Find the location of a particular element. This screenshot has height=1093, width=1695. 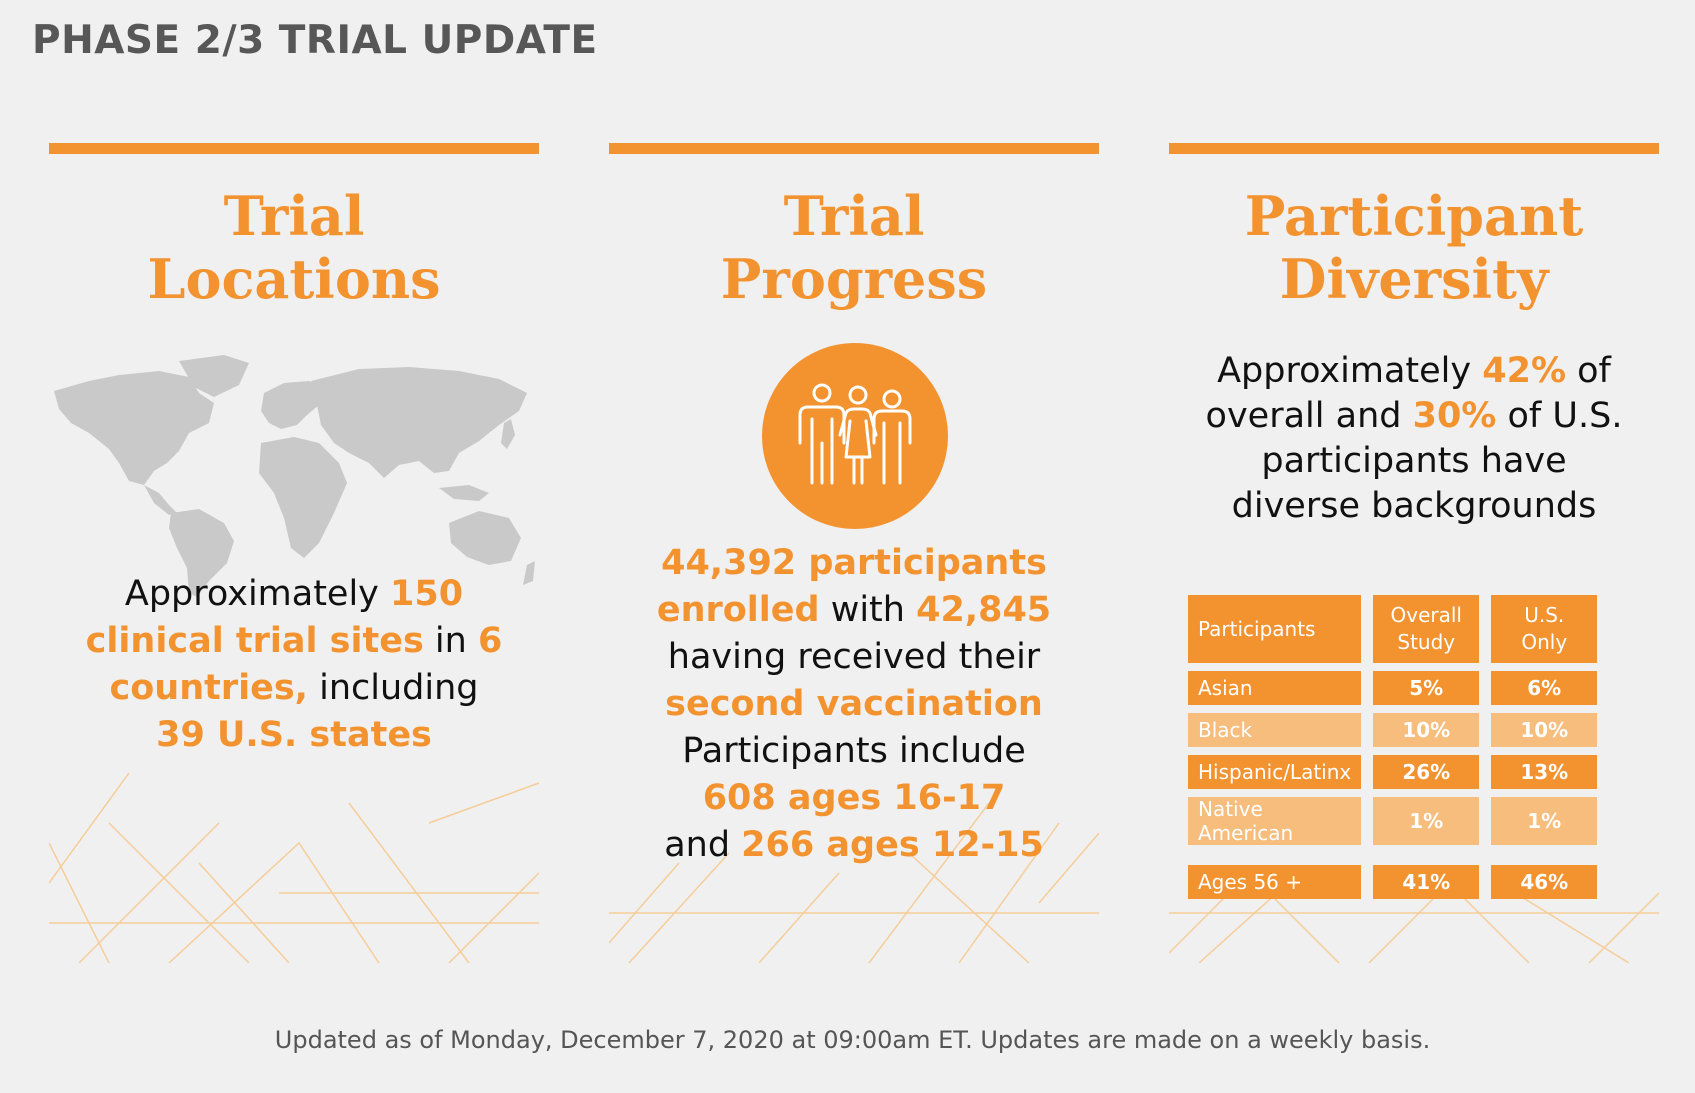

highlight: second vaccination is located at coordinates (854, 704).